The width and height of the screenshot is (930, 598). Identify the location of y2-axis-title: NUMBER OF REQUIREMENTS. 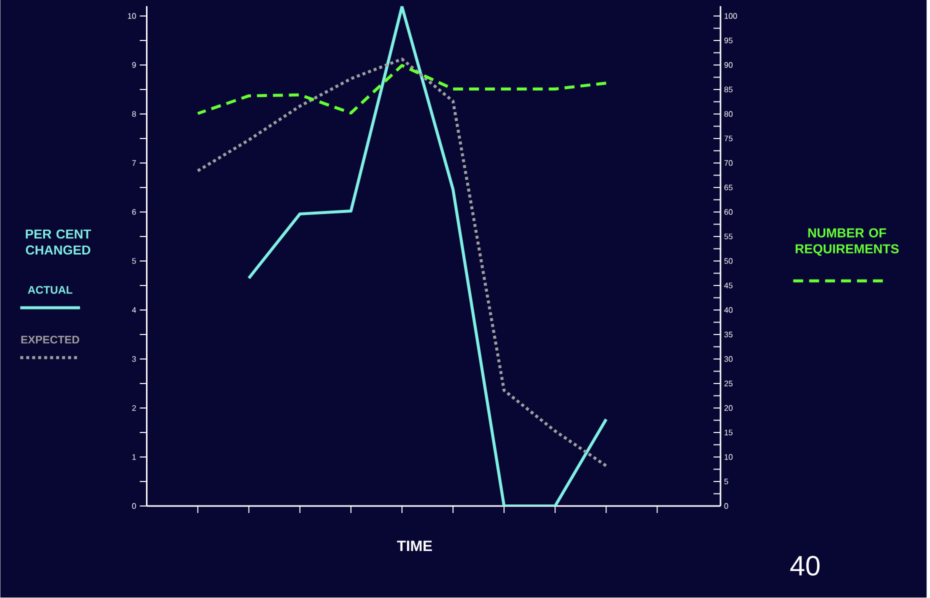
(847, 242).